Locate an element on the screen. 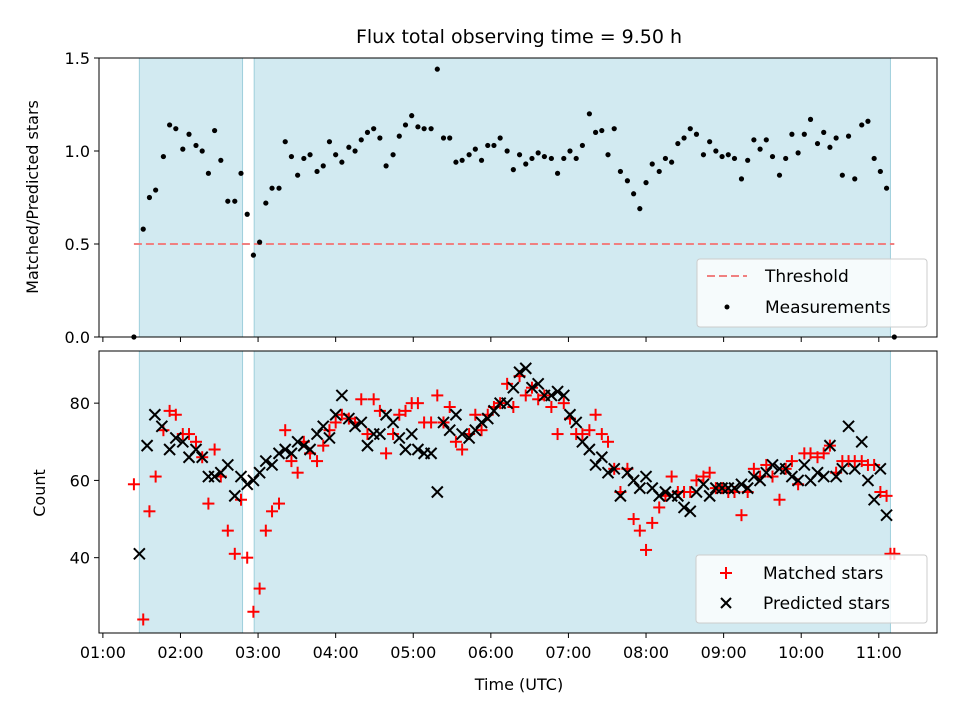 This screenshot has height=720, width=960. x-tick-label: 08:00 is located at coordinates (646, 652).